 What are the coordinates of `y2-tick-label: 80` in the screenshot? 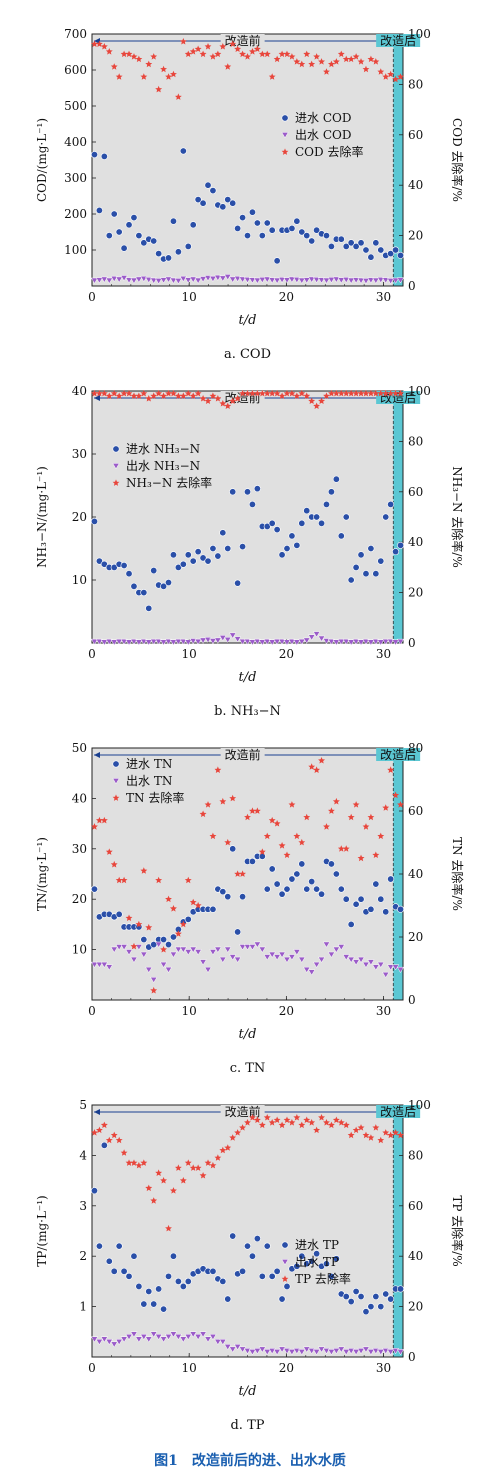 It's located at (415, 748).